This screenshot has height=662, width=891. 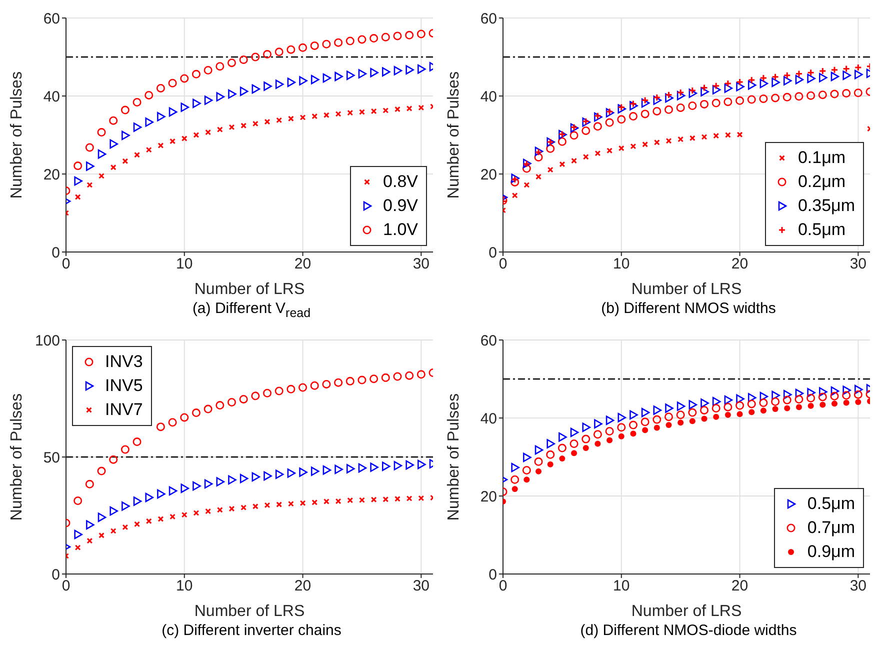 I want to click on y-tick-label: 0, so click(x=492, y=253).